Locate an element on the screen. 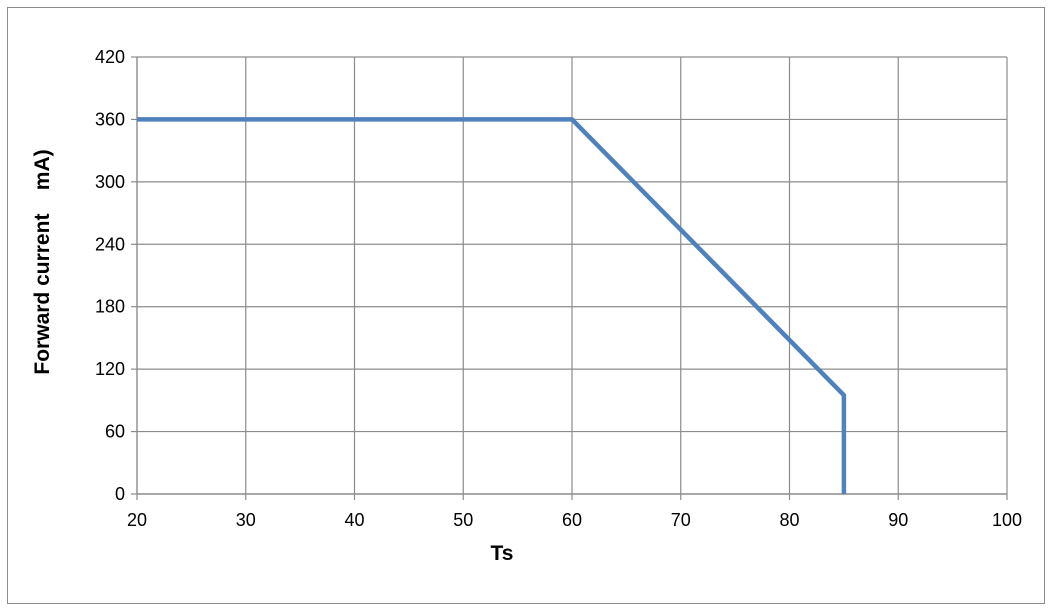 Image resolution: width=1054 pixels, height=612 pixels. y-tick-label: 240 is located at coordinates (110, 244).